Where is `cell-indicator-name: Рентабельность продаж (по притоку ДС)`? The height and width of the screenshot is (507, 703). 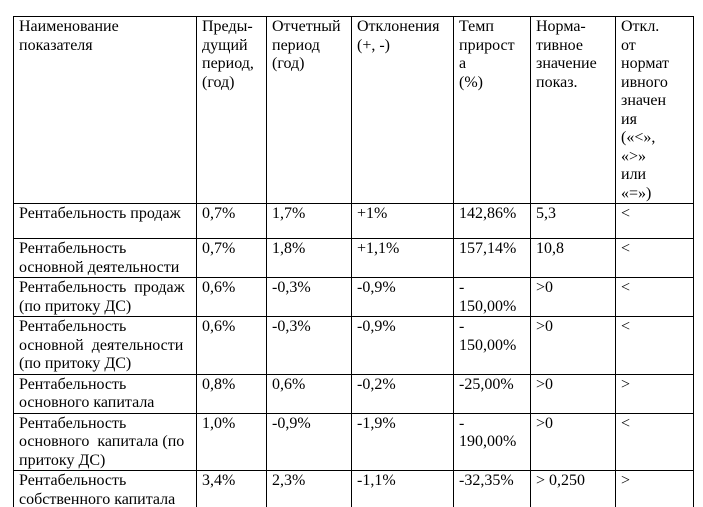
cell-indicator-name: Рентабельность продаж (по притоку ДС) is located at coordinates (105, 297).